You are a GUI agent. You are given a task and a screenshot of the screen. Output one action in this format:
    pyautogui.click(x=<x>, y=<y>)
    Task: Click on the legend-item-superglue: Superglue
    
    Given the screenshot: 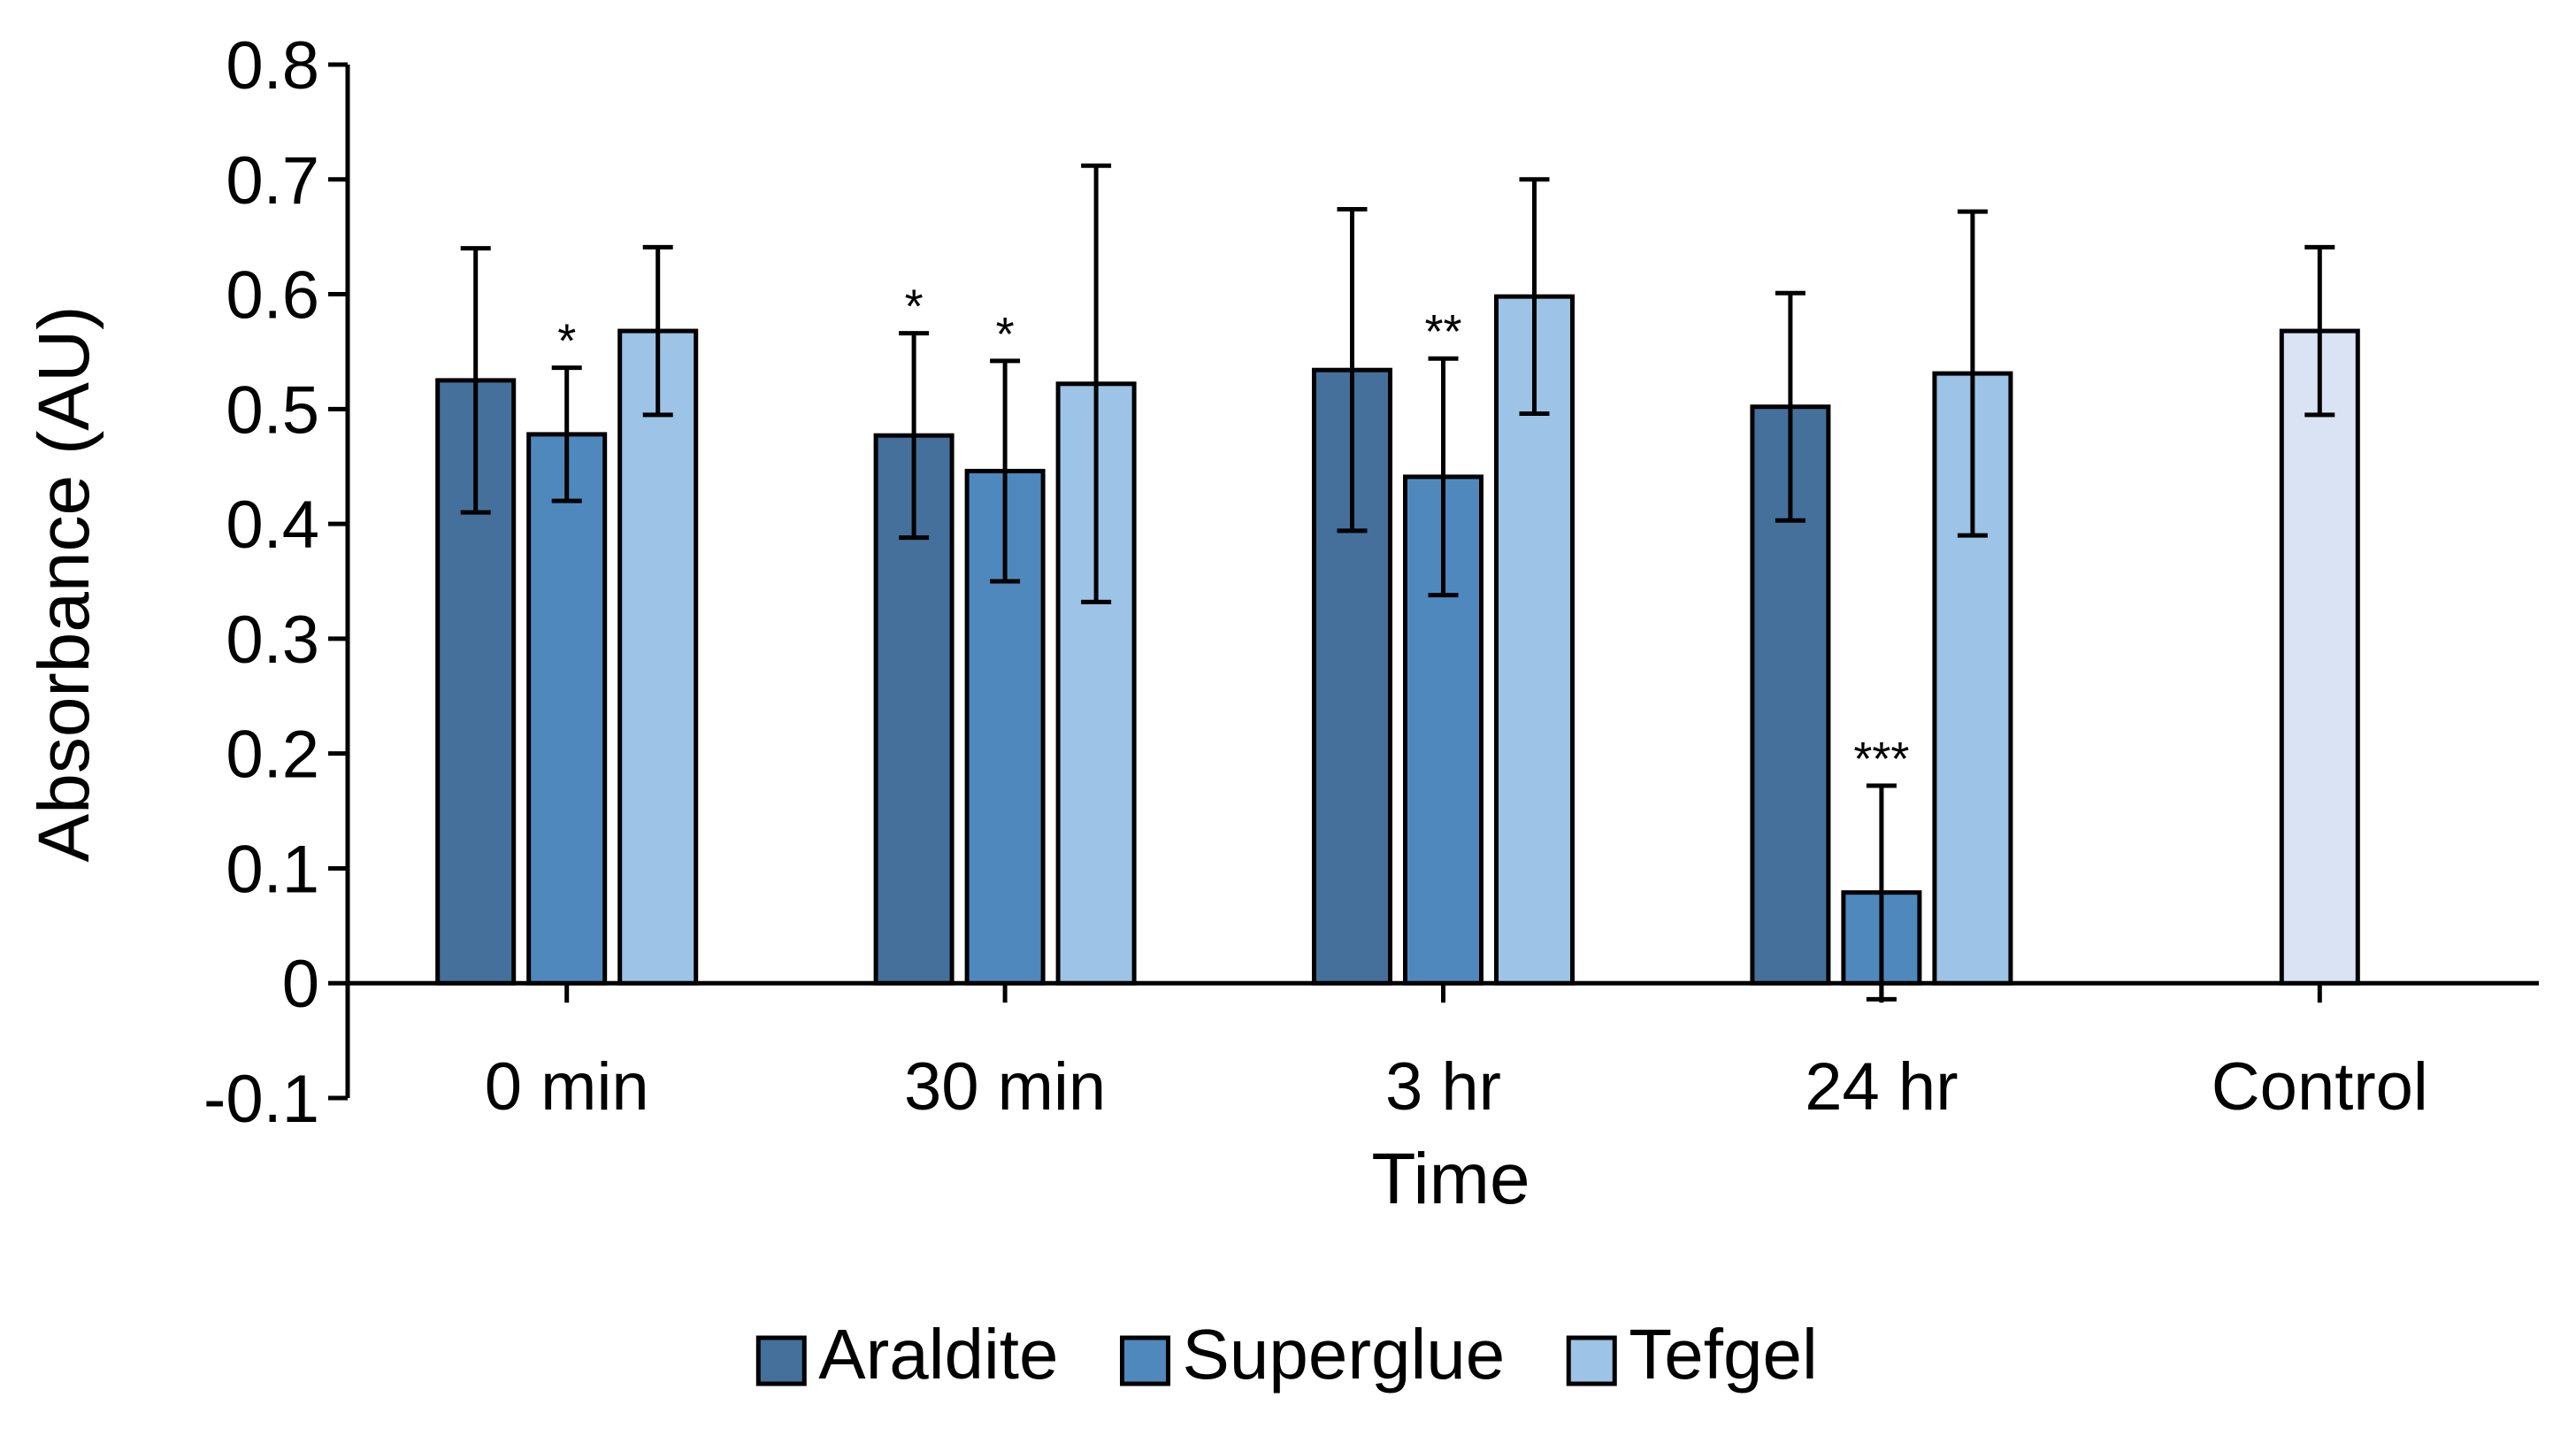 What is the action you would take?
    pyautogui.click(x=1313, y=1354)
    